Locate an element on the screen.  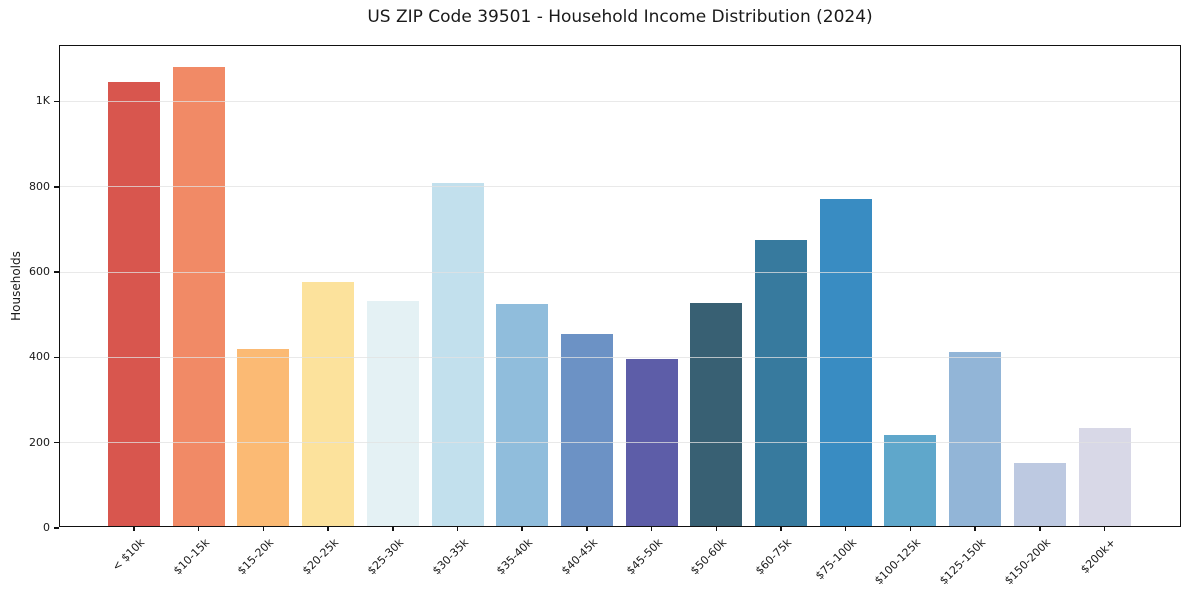
y-tick-label: 600 is located at coordinates (39, 272).